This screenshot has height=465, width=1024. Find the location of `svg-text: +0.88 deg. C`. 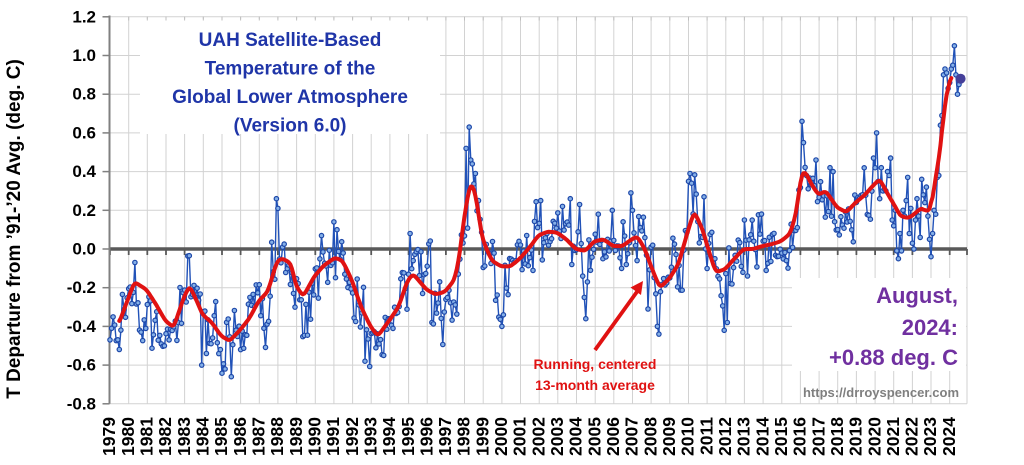

svg-text: +0.88 deg. C is located at coordinates (893, 357).